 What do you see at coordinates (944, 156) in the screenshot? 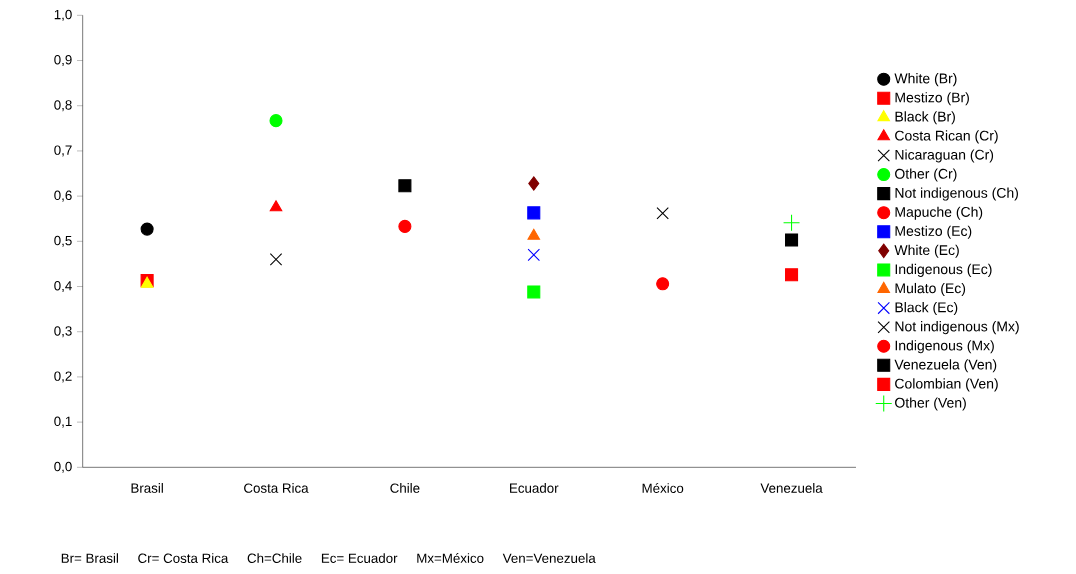
I see `legend-label: Nicaraguan (Cr)` at bounding box center [944, 156].